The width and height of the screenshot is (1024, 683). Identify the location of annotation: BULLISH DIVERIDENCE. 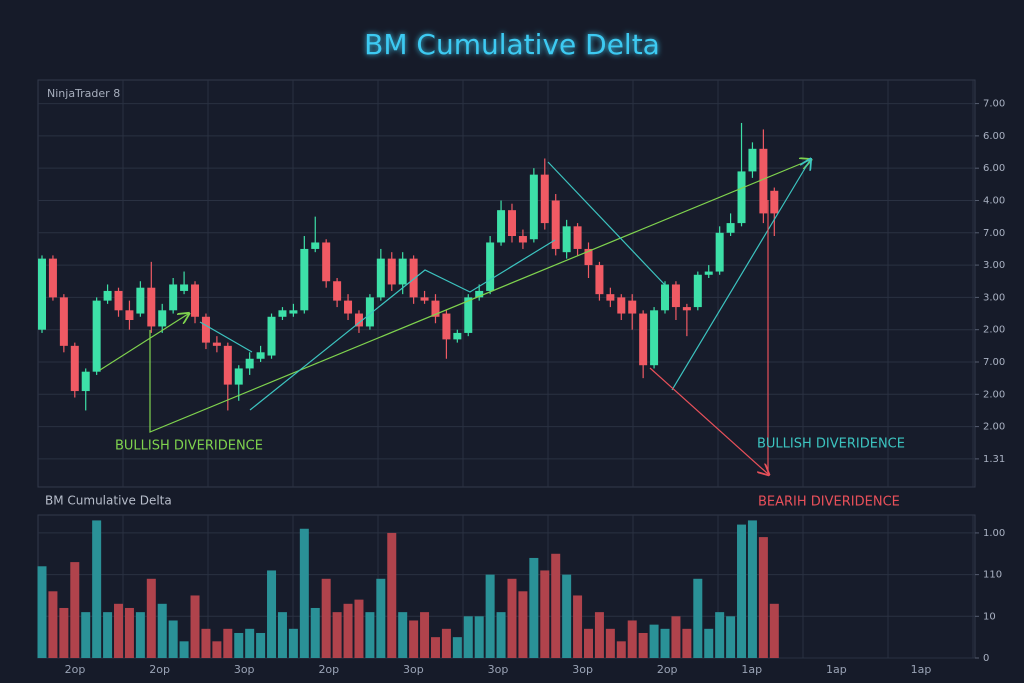
(189, 446).